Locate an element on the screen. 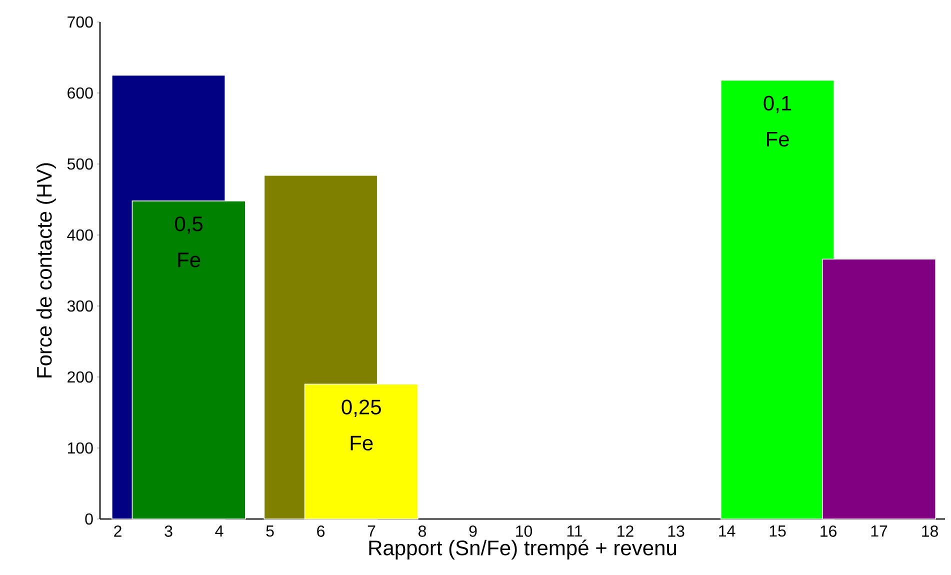 The image size is (951, 575). x-tick-label: 15 is located at coordinates (778, 531).